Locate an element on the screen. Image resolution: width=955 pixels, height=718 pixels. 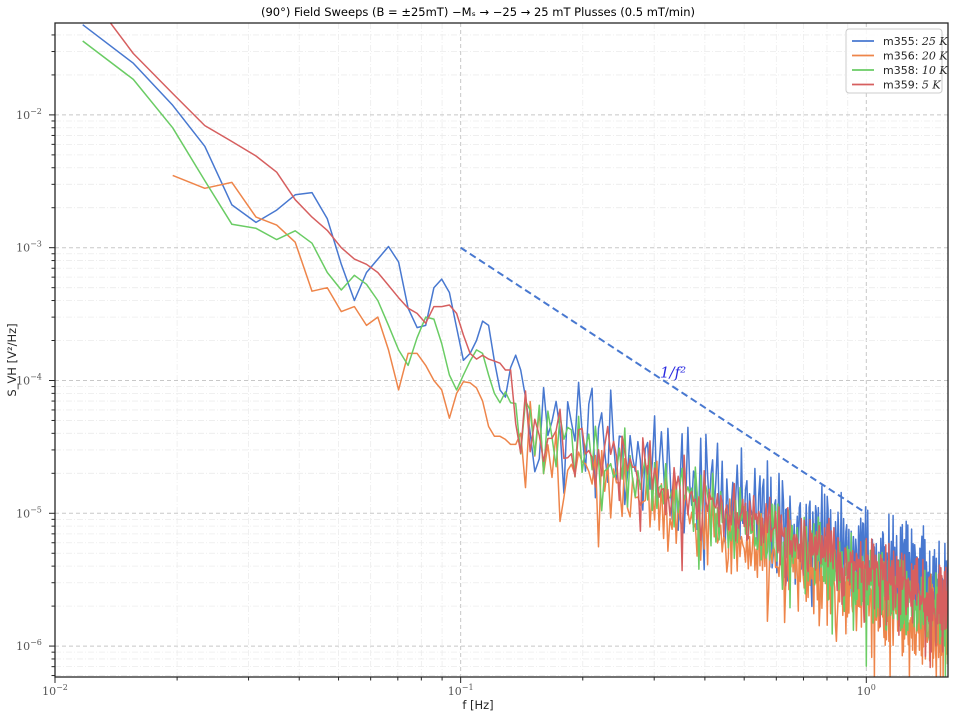
y-tick-label: 10⁻⁵ is located at coordinates (29, 512).